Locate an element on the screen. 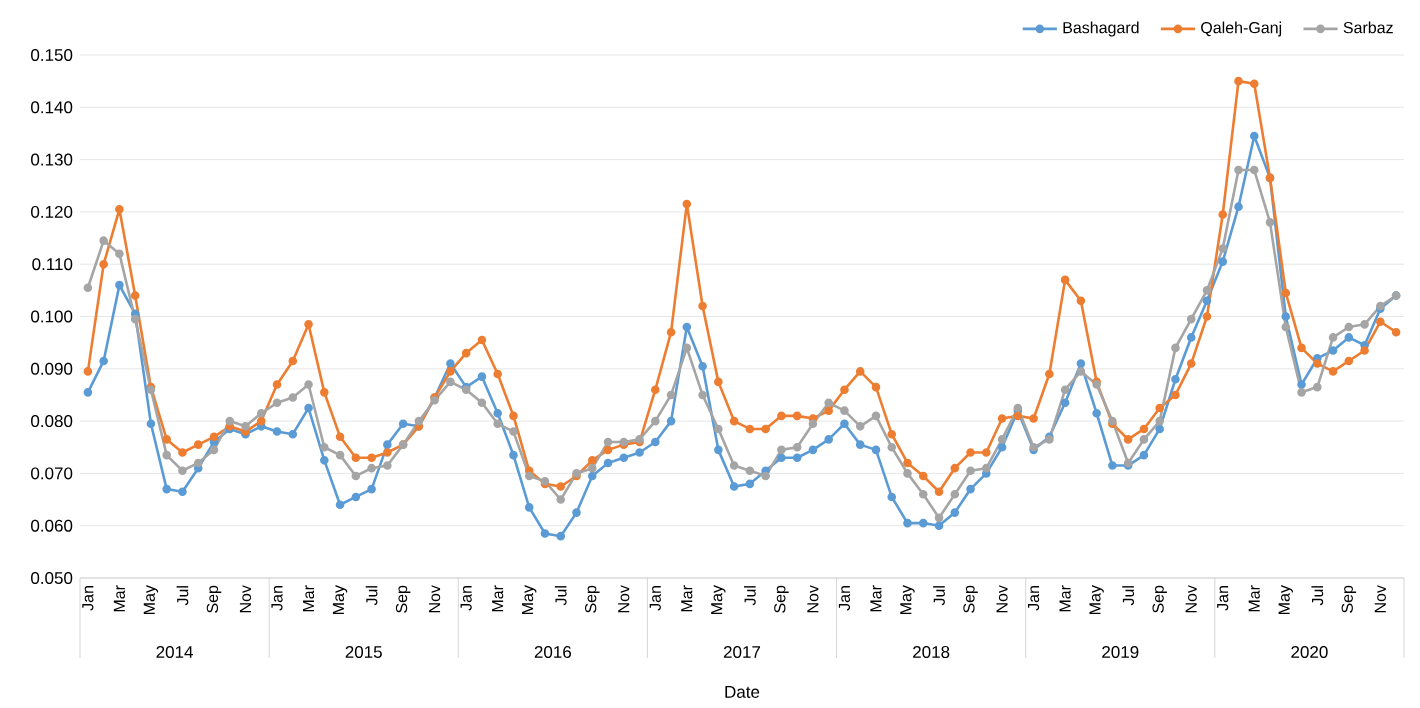  y-tick-label: 0.150 is located at coordinates (52, 55).